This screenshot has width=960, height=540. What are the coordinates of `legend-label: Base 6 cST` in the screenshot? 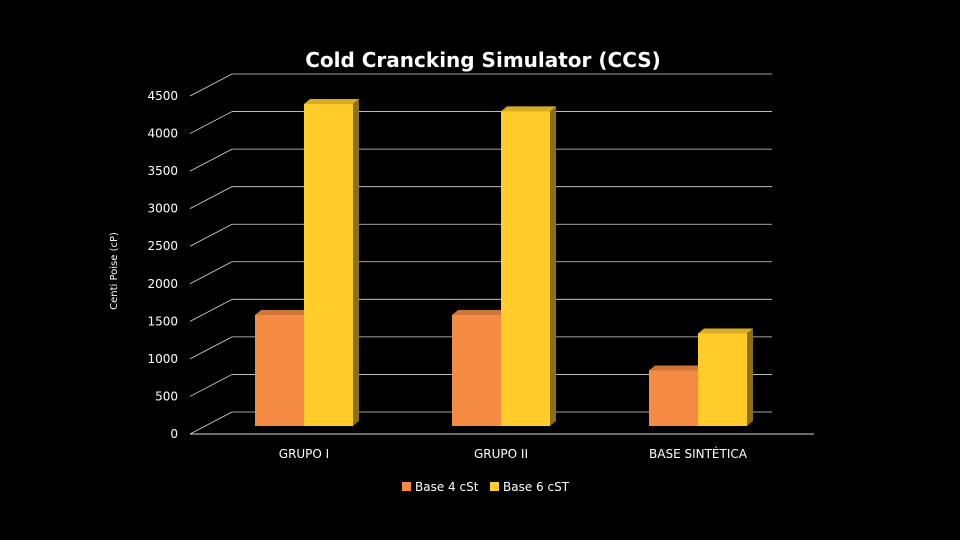 It's located at (536, 487).